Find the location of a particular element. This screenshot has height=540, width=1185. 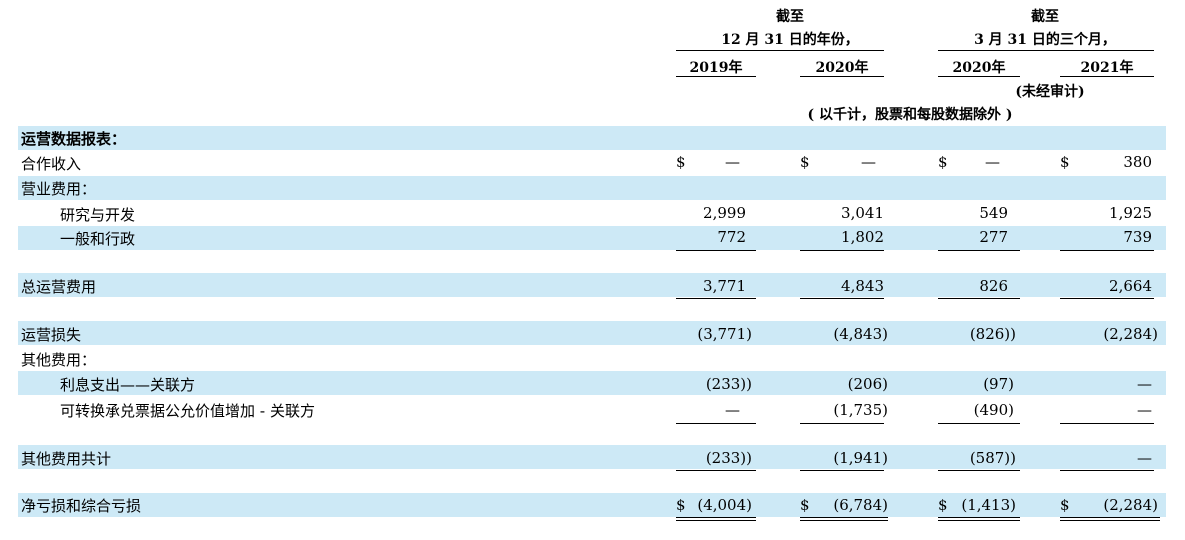

row-label-total-other: 其他费用共计 is located at coordinates (66, 459).